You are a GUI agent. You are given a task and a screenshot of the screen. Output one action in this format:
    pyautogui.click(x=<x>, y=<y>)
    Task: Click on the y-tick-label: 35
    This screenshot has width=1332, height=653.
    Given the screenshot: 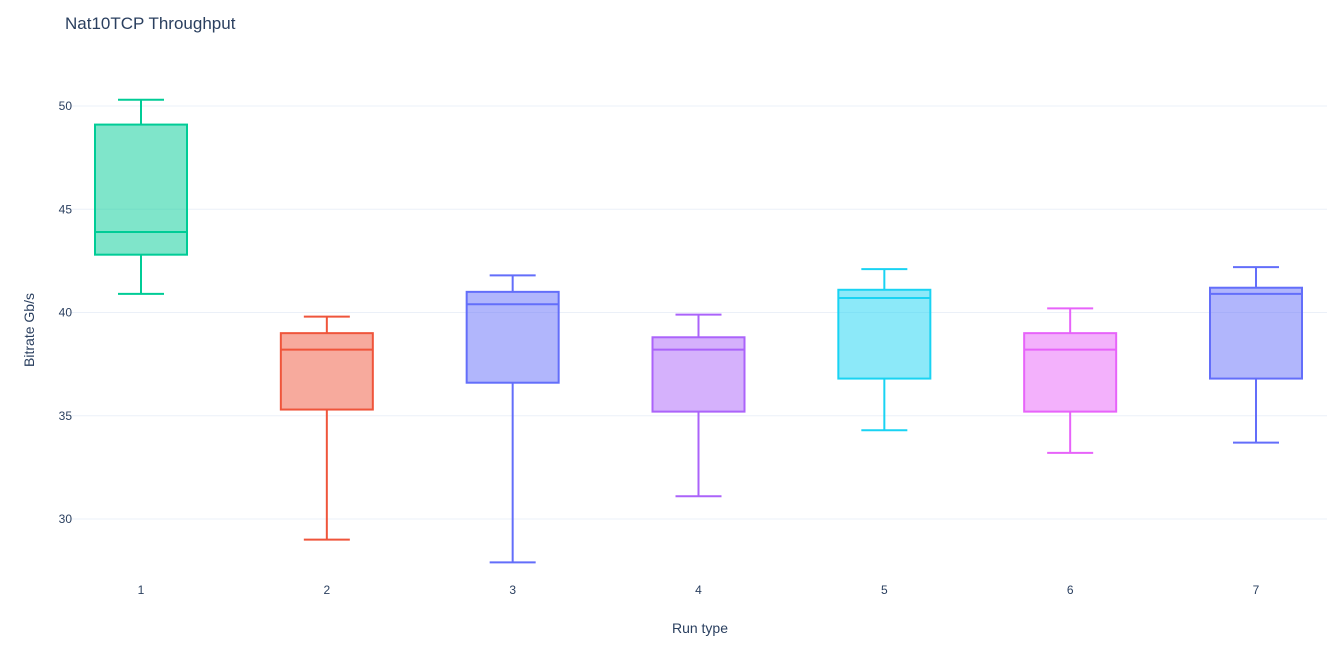 What is the action you would take?
    pyautogui.click(x=66, y=416)
    